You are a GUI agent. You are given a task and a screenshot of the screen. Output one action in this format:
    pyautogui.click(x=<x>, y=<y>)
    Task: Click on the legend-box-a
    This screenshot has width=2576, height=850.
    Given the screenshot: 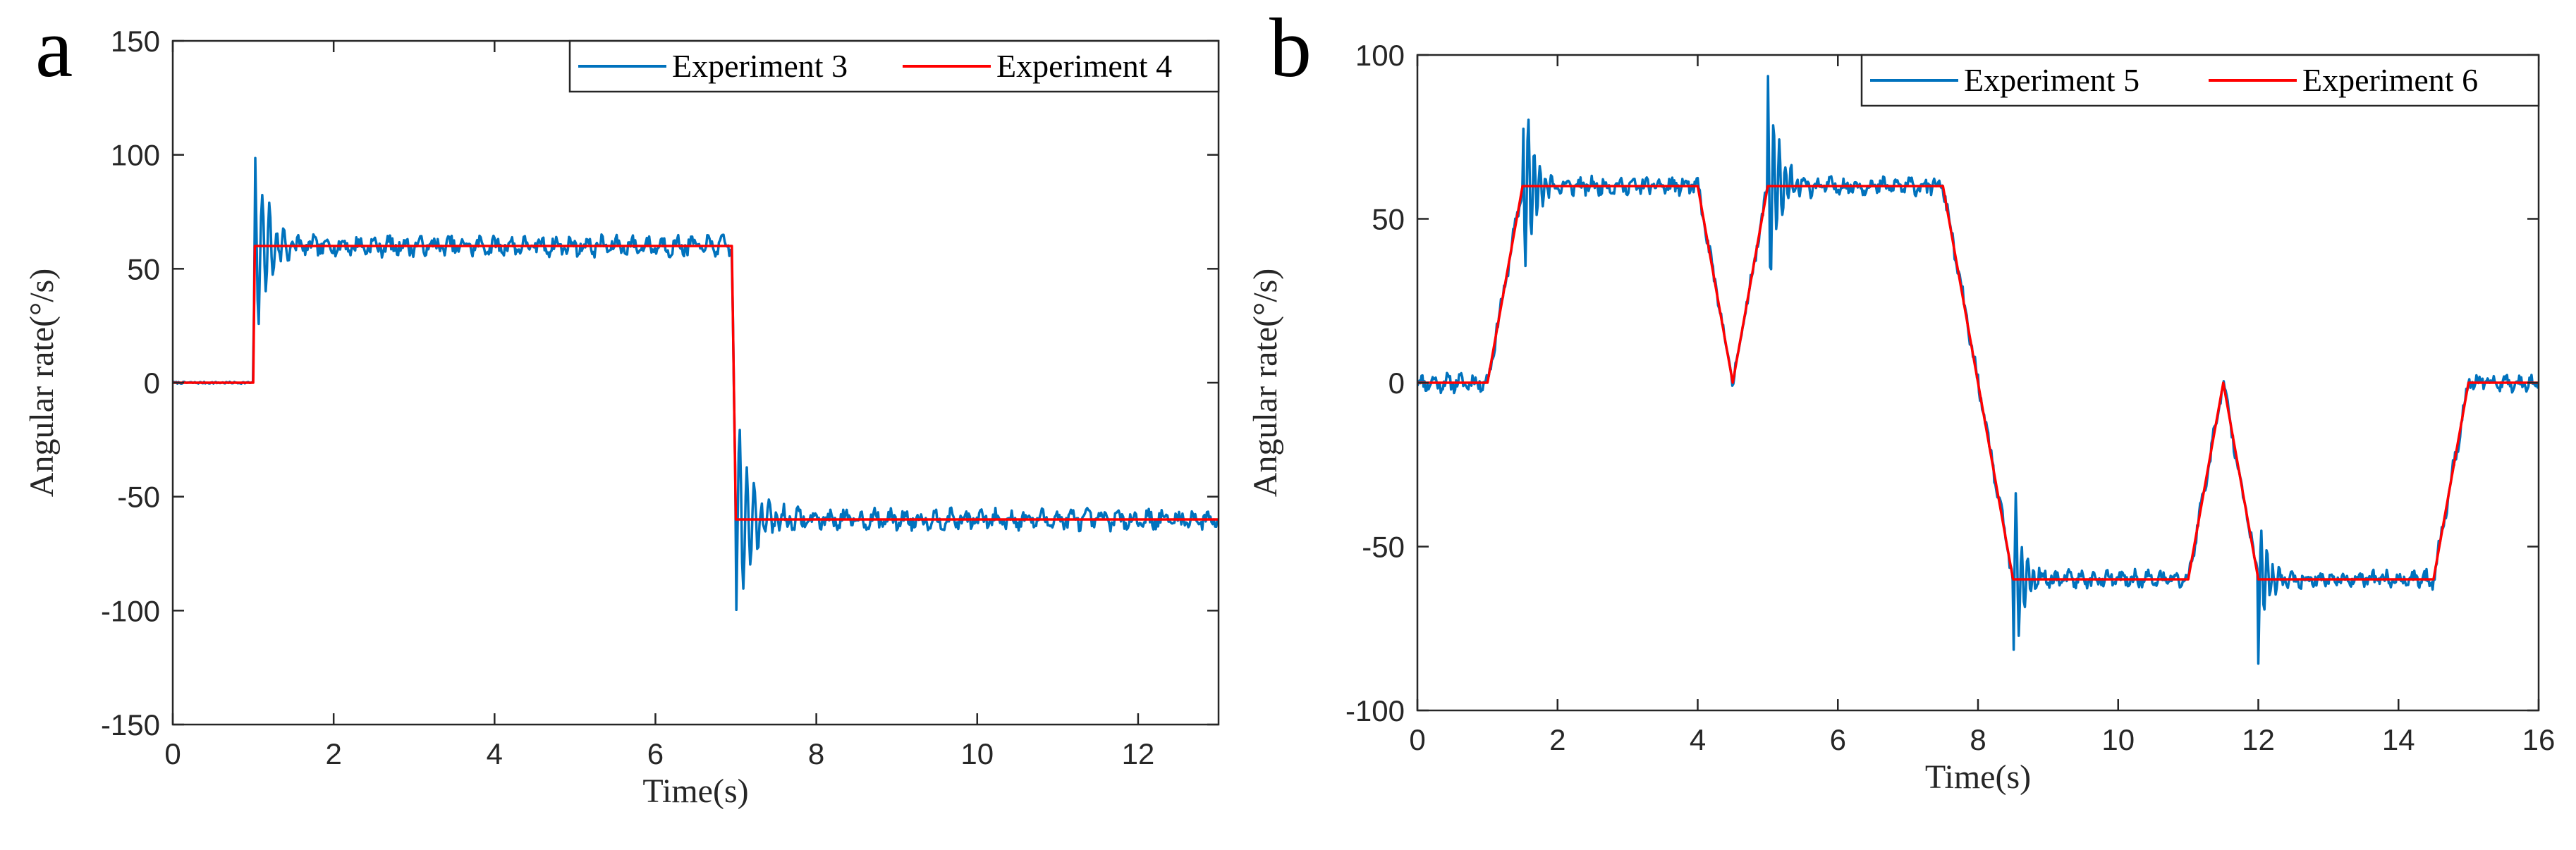 What is the action you would take?
    pyautogui.click(x=894, y=66)
    